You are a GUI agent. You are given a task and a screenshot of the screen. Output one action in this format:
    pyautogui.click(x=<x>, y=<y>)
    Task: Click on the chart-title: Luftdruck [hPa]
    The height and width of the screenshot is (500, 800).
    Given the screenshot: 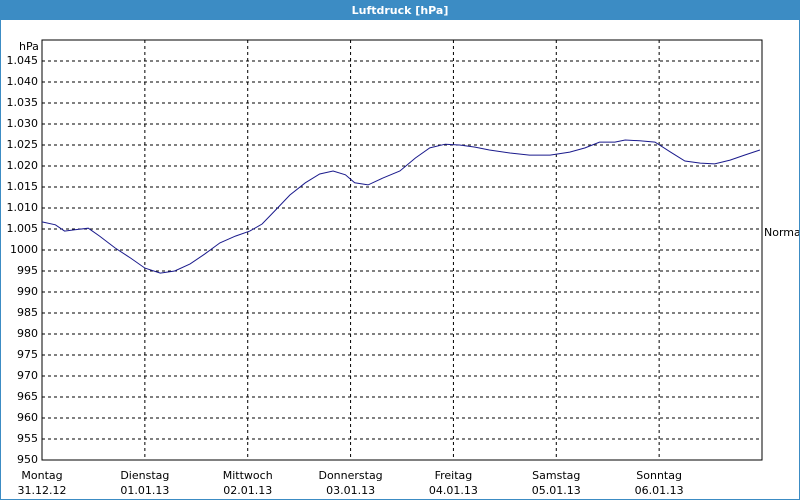 What is the action you would take?
    pyautogui.click(x=400, y=10)
    